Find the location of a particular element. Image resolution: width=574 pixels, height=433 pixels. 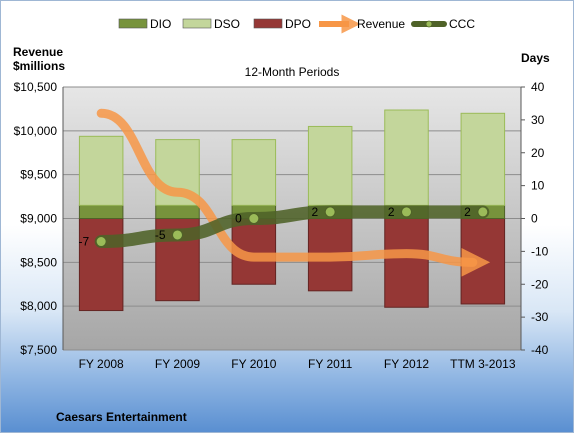

x-axis-tick-label: FY 2010 is located at coordinates (253, 364).